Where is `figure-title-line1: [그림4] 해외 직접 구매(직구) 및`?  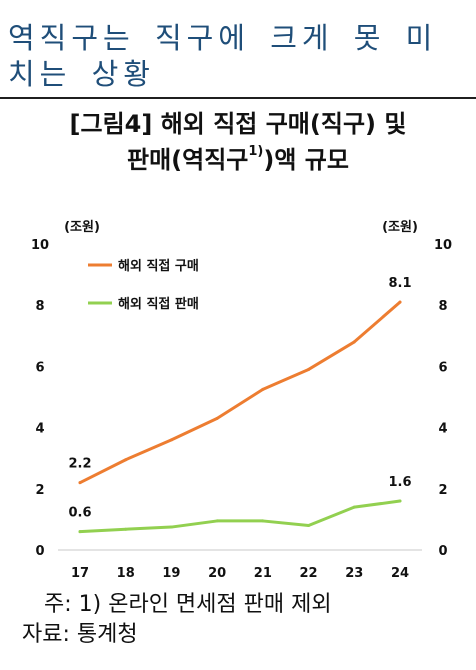
figure-title-line1: [그림4] 해외 직접 구매(직구) 및 is located at coordinates (238, 124).